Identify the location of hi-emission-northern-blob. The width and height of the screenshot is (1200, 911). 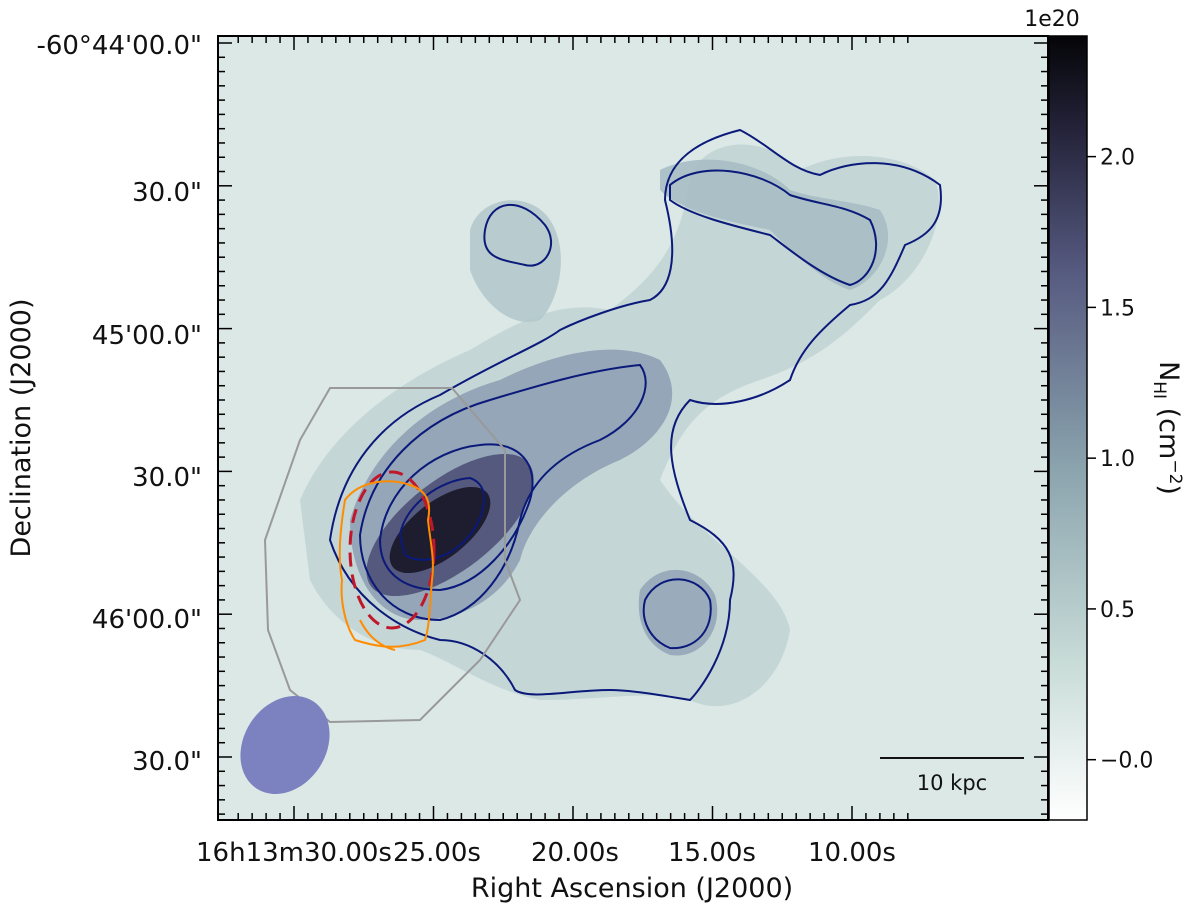
(515, 261).